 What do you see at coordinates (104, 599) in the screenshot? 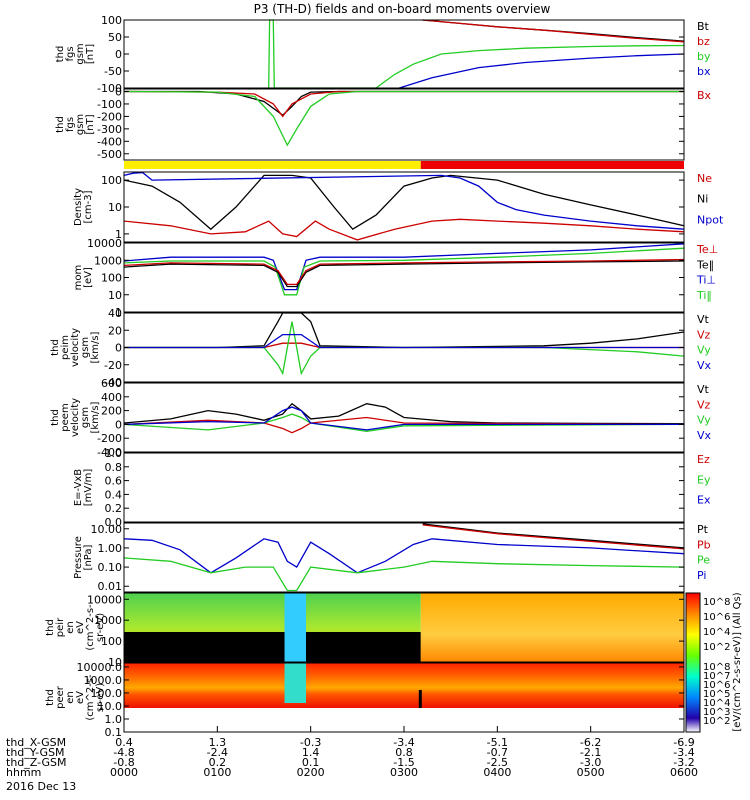
I see `ytick-label-peir-0: 10000` at bounding box center [104, 599].